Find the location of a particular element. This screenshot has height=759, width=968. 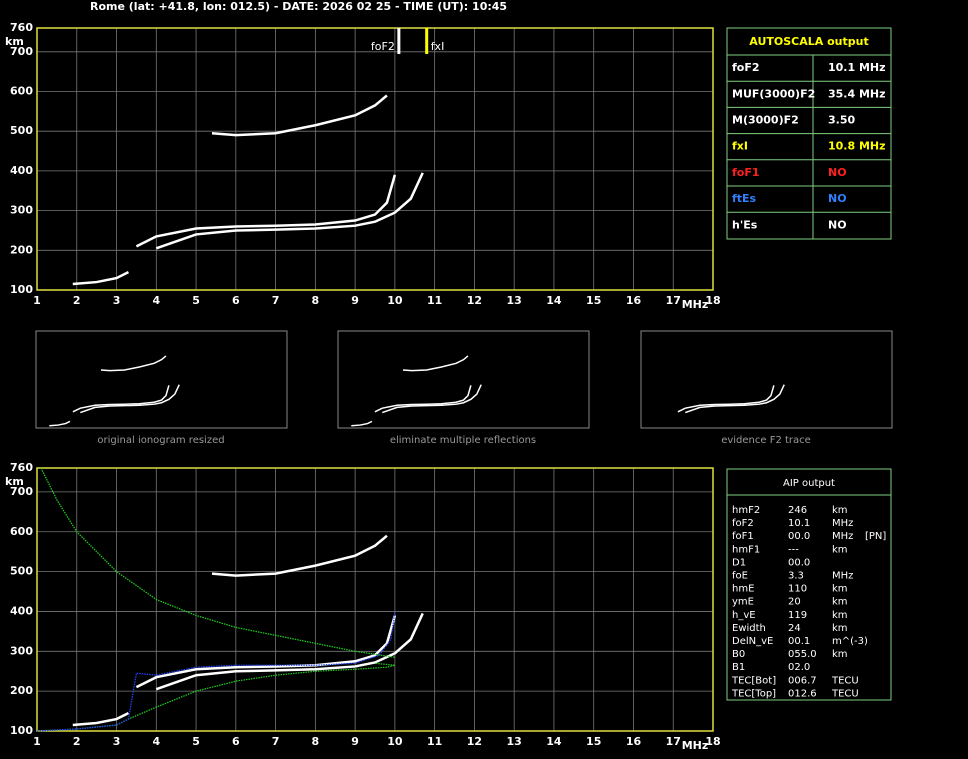

autoscala-value: NO is located at coordinates (837, 198).